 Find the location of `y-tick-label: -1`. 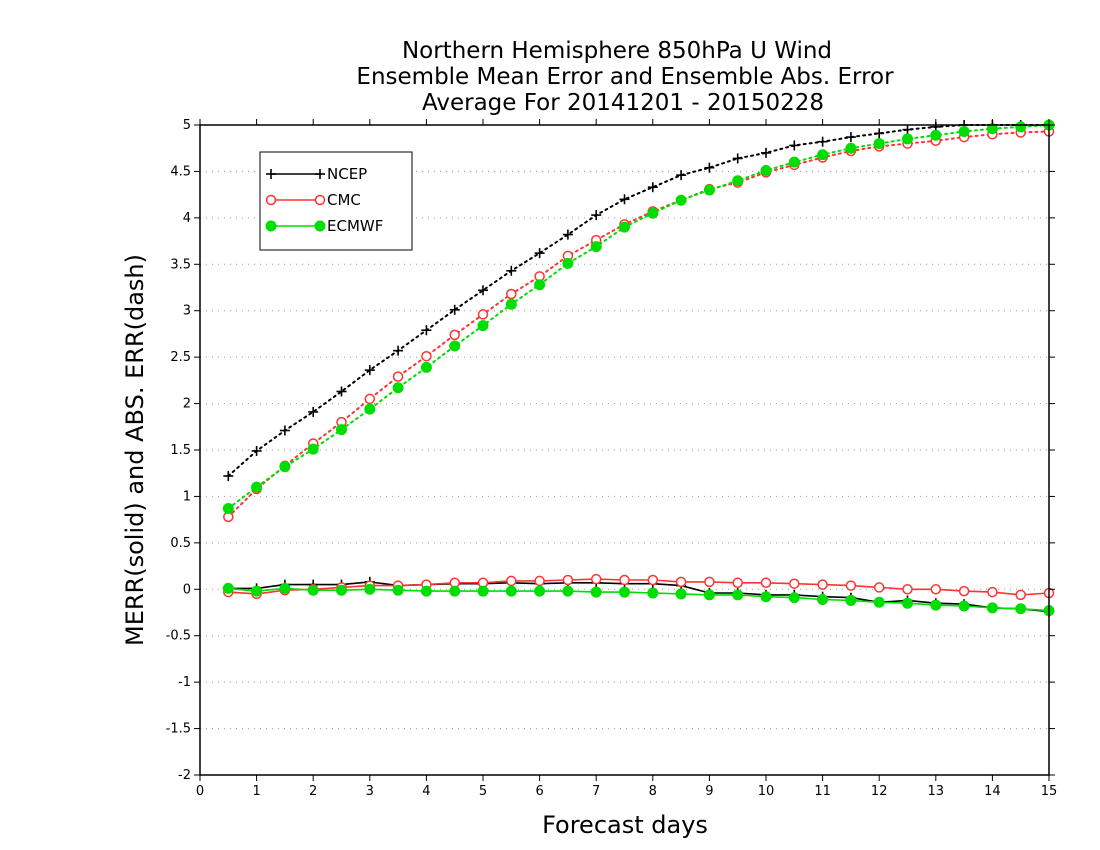

y-tick-label: -1 is located at coordinates (184, 682).